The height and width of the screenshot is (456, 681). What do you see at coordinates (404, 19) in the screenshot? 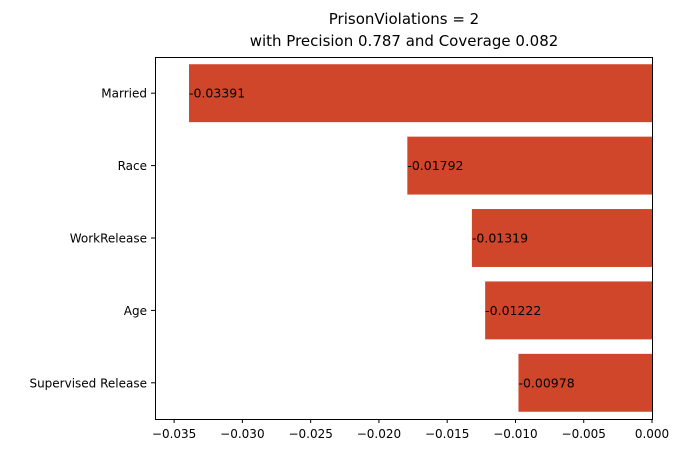
I see `chart-title: PrisonViolations = 2` at bounding box center [404, 19].